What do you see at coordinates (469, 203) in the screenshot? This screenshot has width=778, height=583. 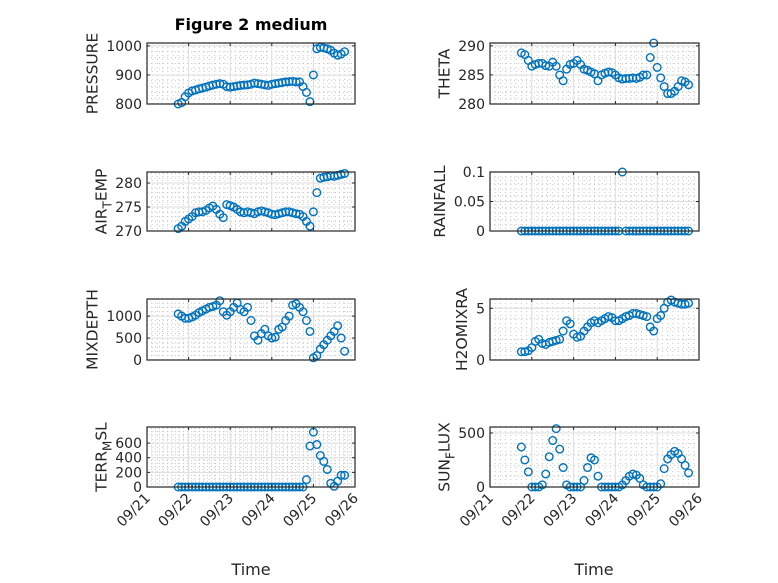 I see `y-tick-label: 0.05` at bounding box center [469, 203].